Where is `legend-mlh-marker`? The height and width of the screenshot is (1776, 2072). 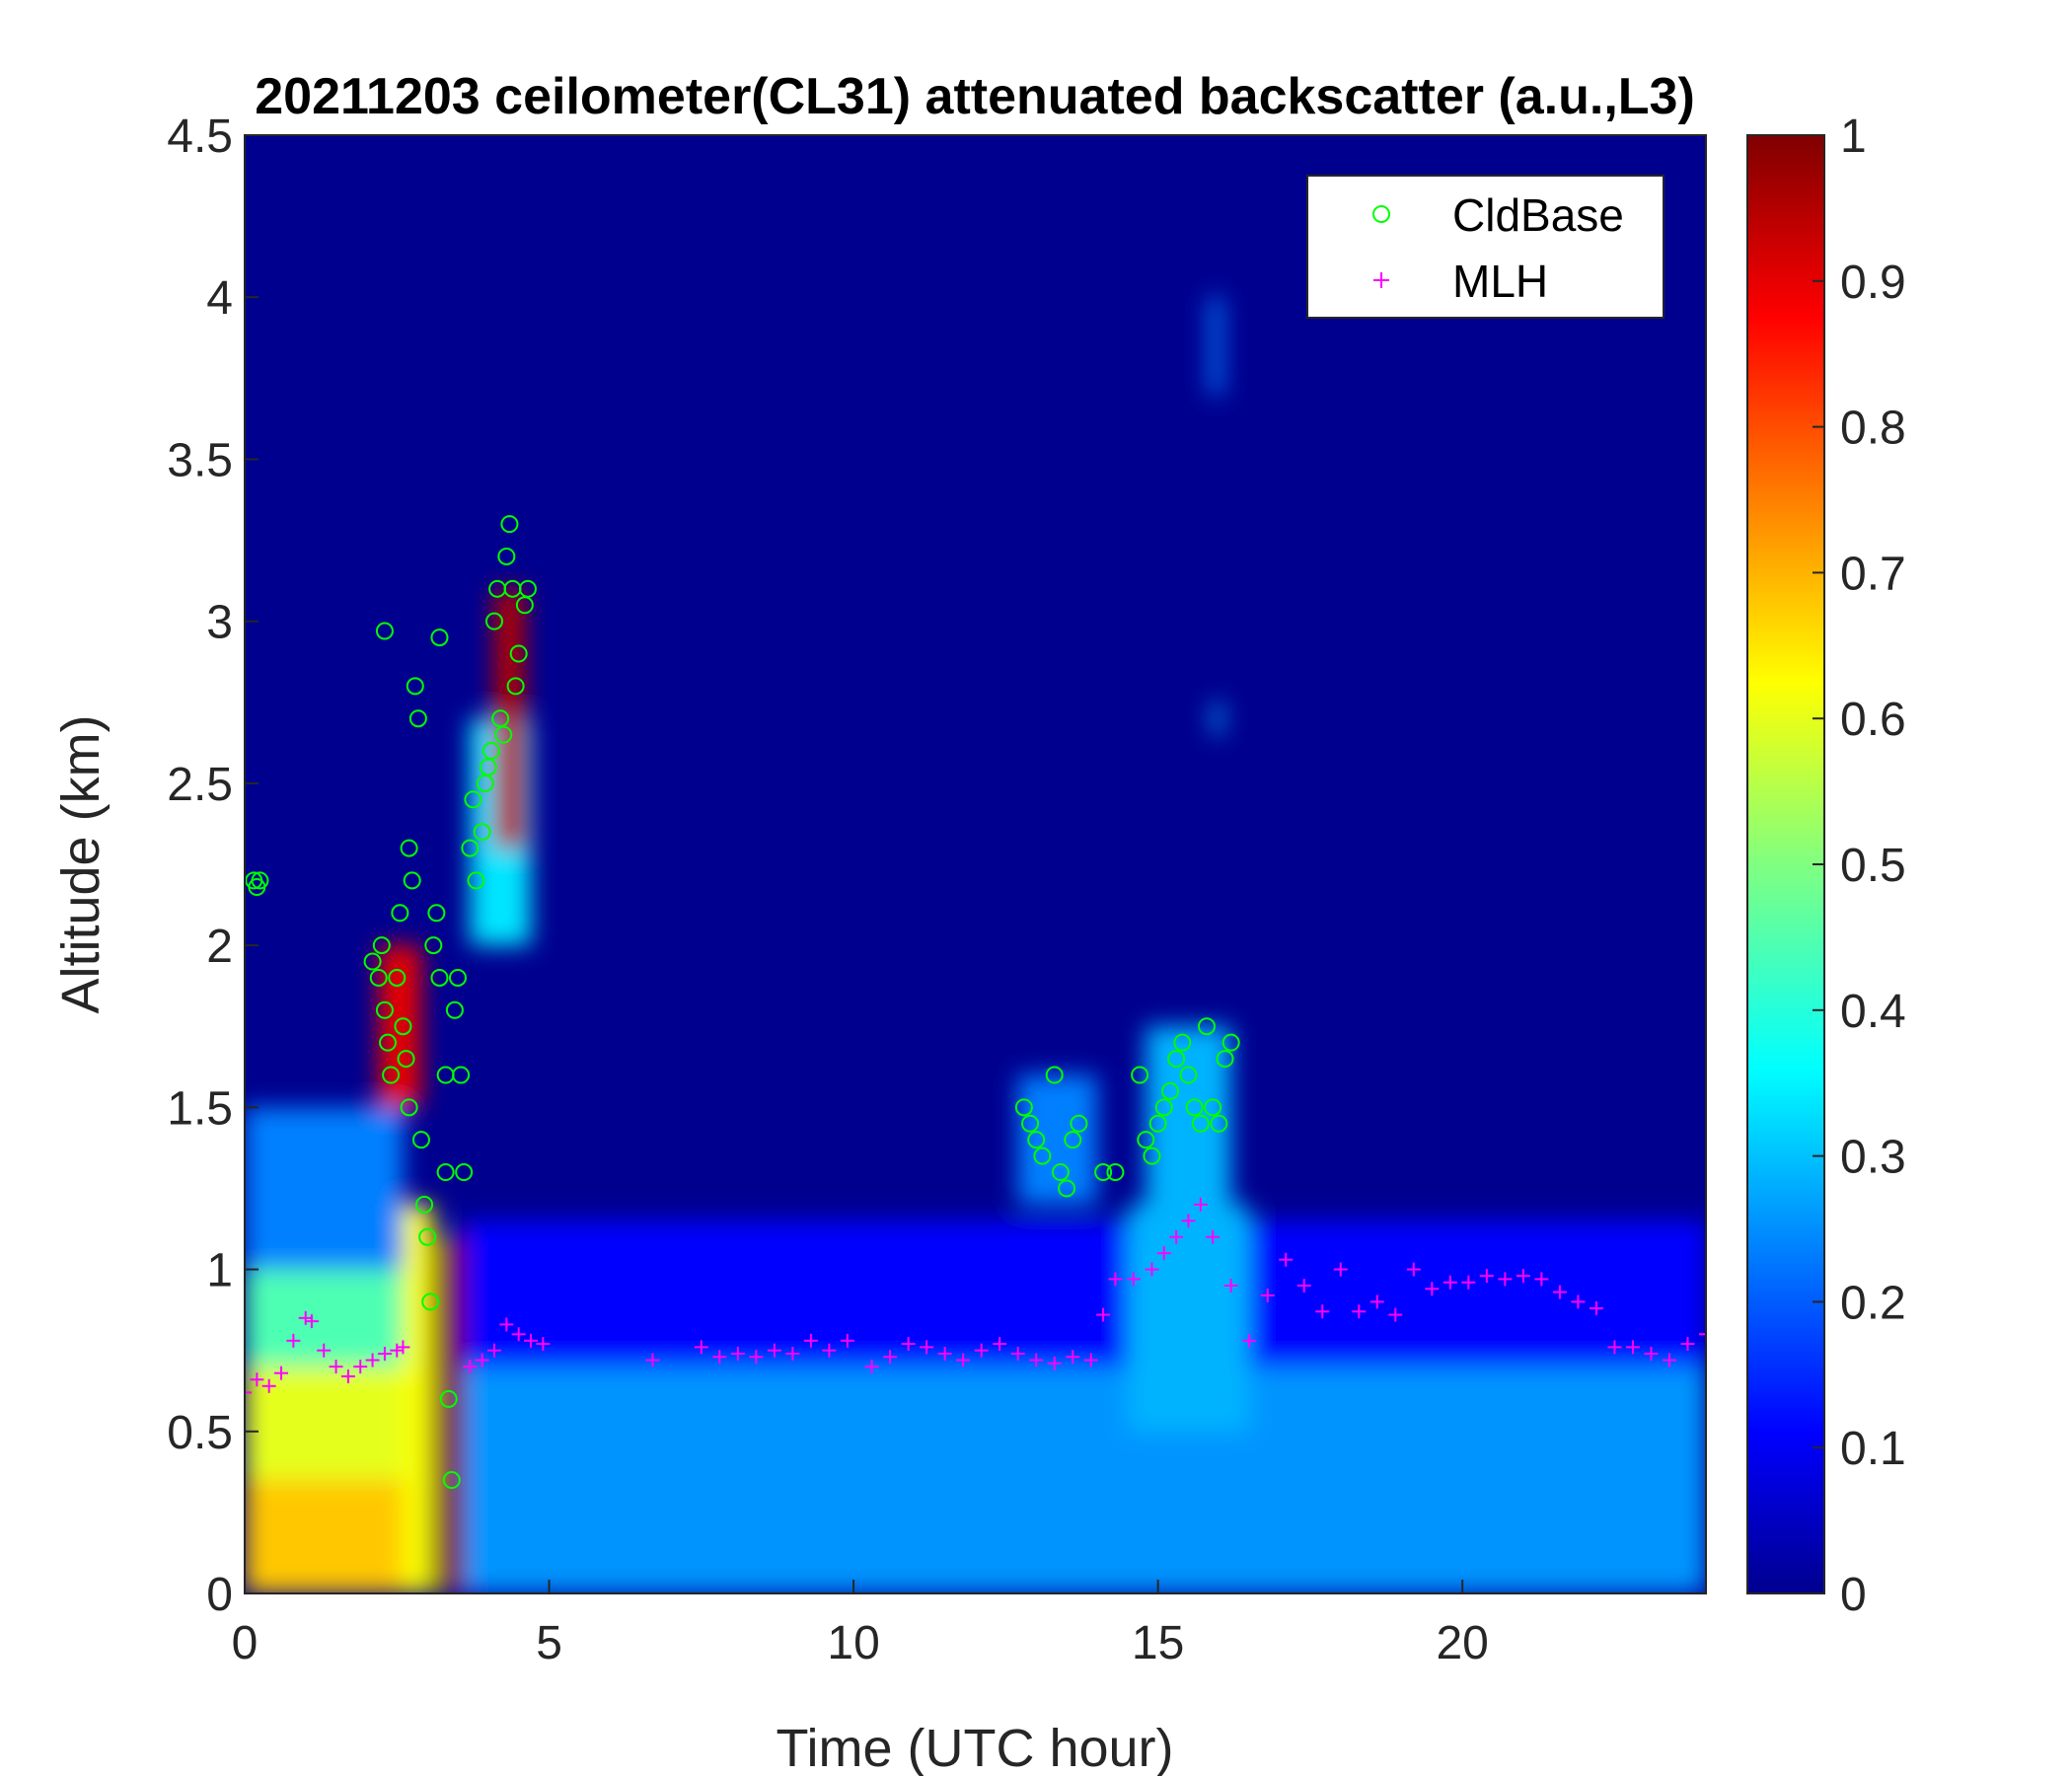 legend-mlh-marker is located at coordinates (1381, 280).